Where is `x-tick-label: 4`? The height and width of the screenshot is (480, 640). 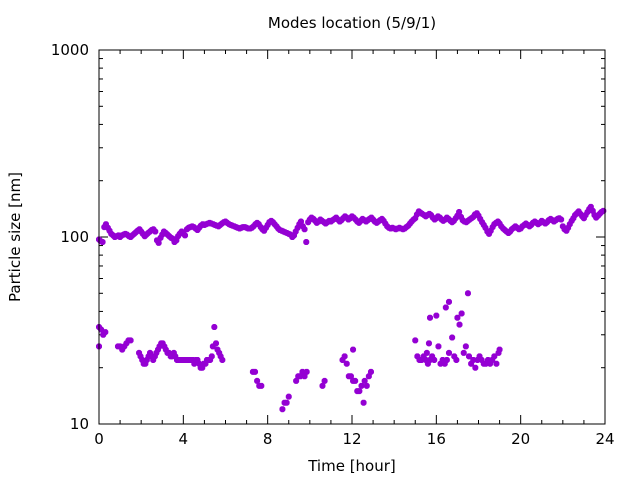 x-tick-label: 4 is located at coordinates (184, 439).